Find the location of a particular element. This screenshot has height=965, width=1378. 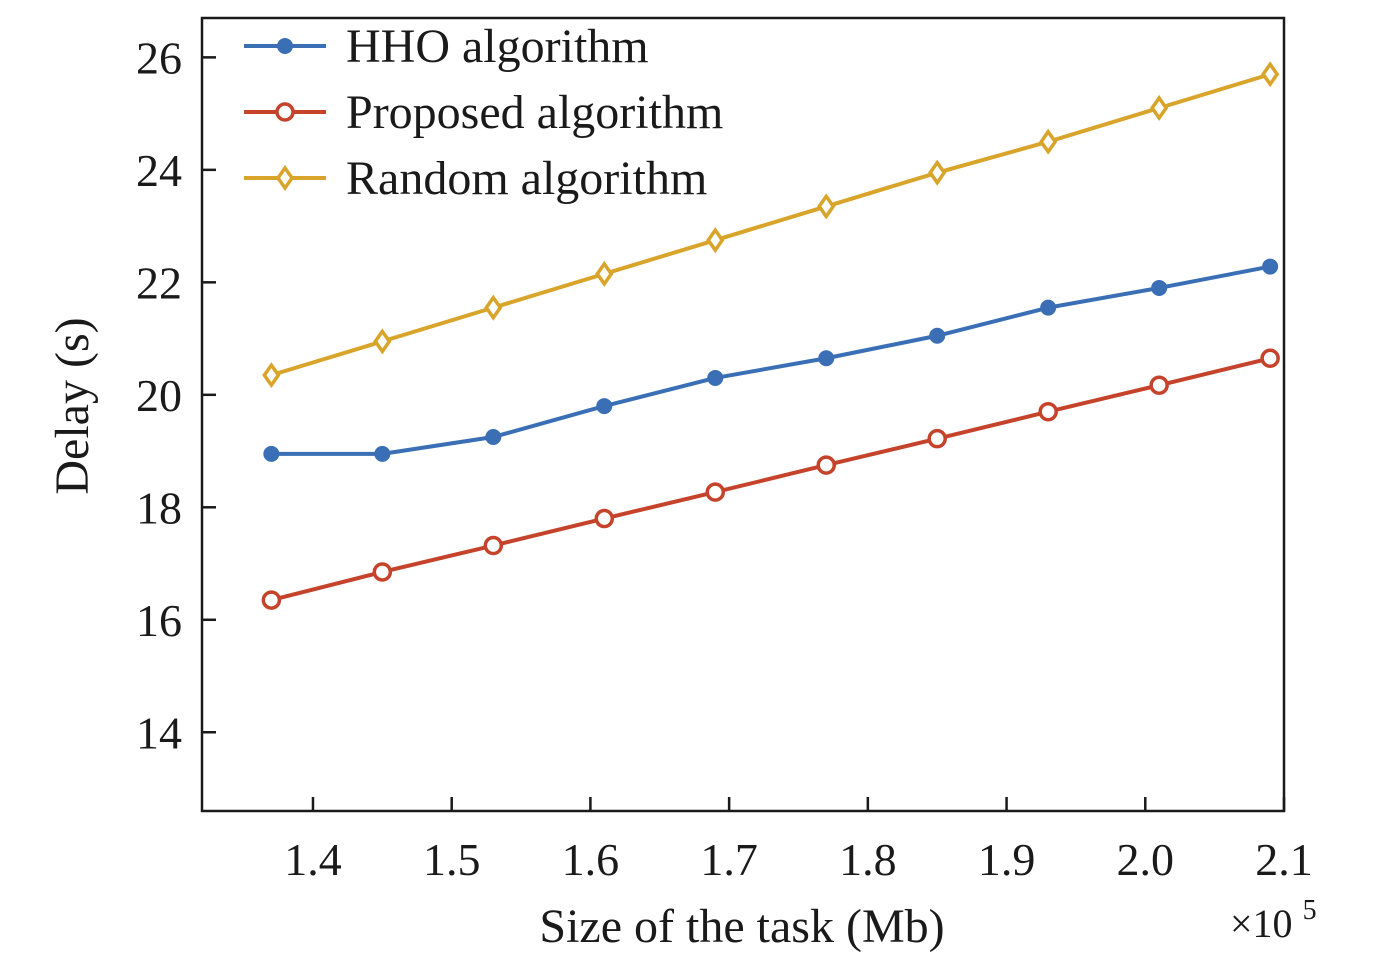

x-tick-label: 1.7 is located at coordinates (729, 859).